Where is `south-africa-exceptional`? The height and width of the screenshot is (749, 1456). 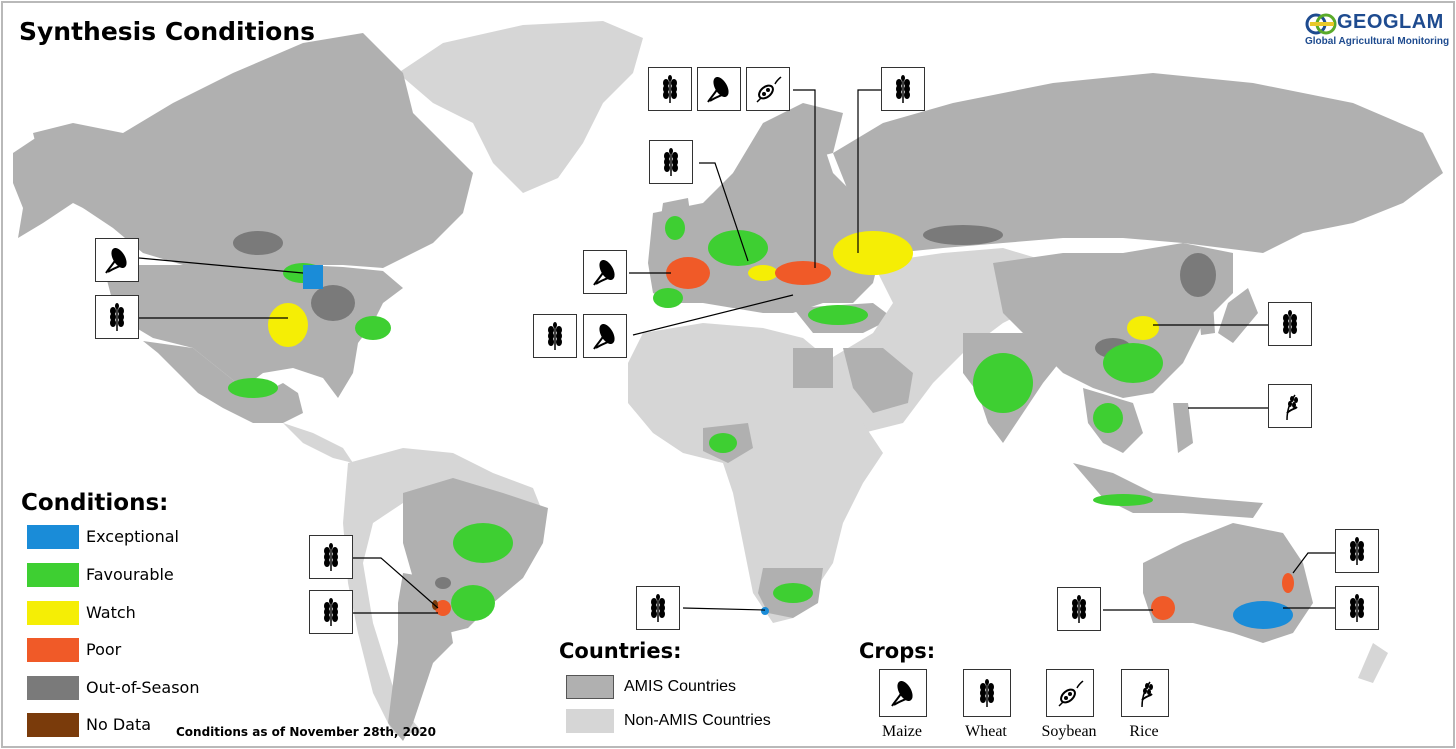
south-africa-exceptional is located at coordinates (765, 611).